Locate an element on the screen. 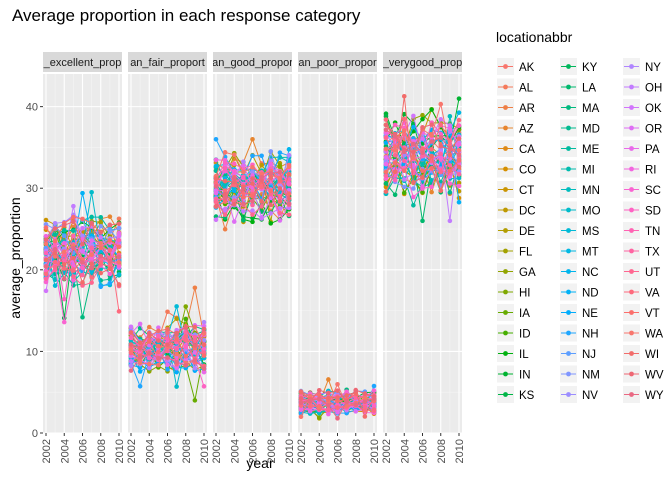  legend-item-DC: DC is located at coordinates (516, 210).